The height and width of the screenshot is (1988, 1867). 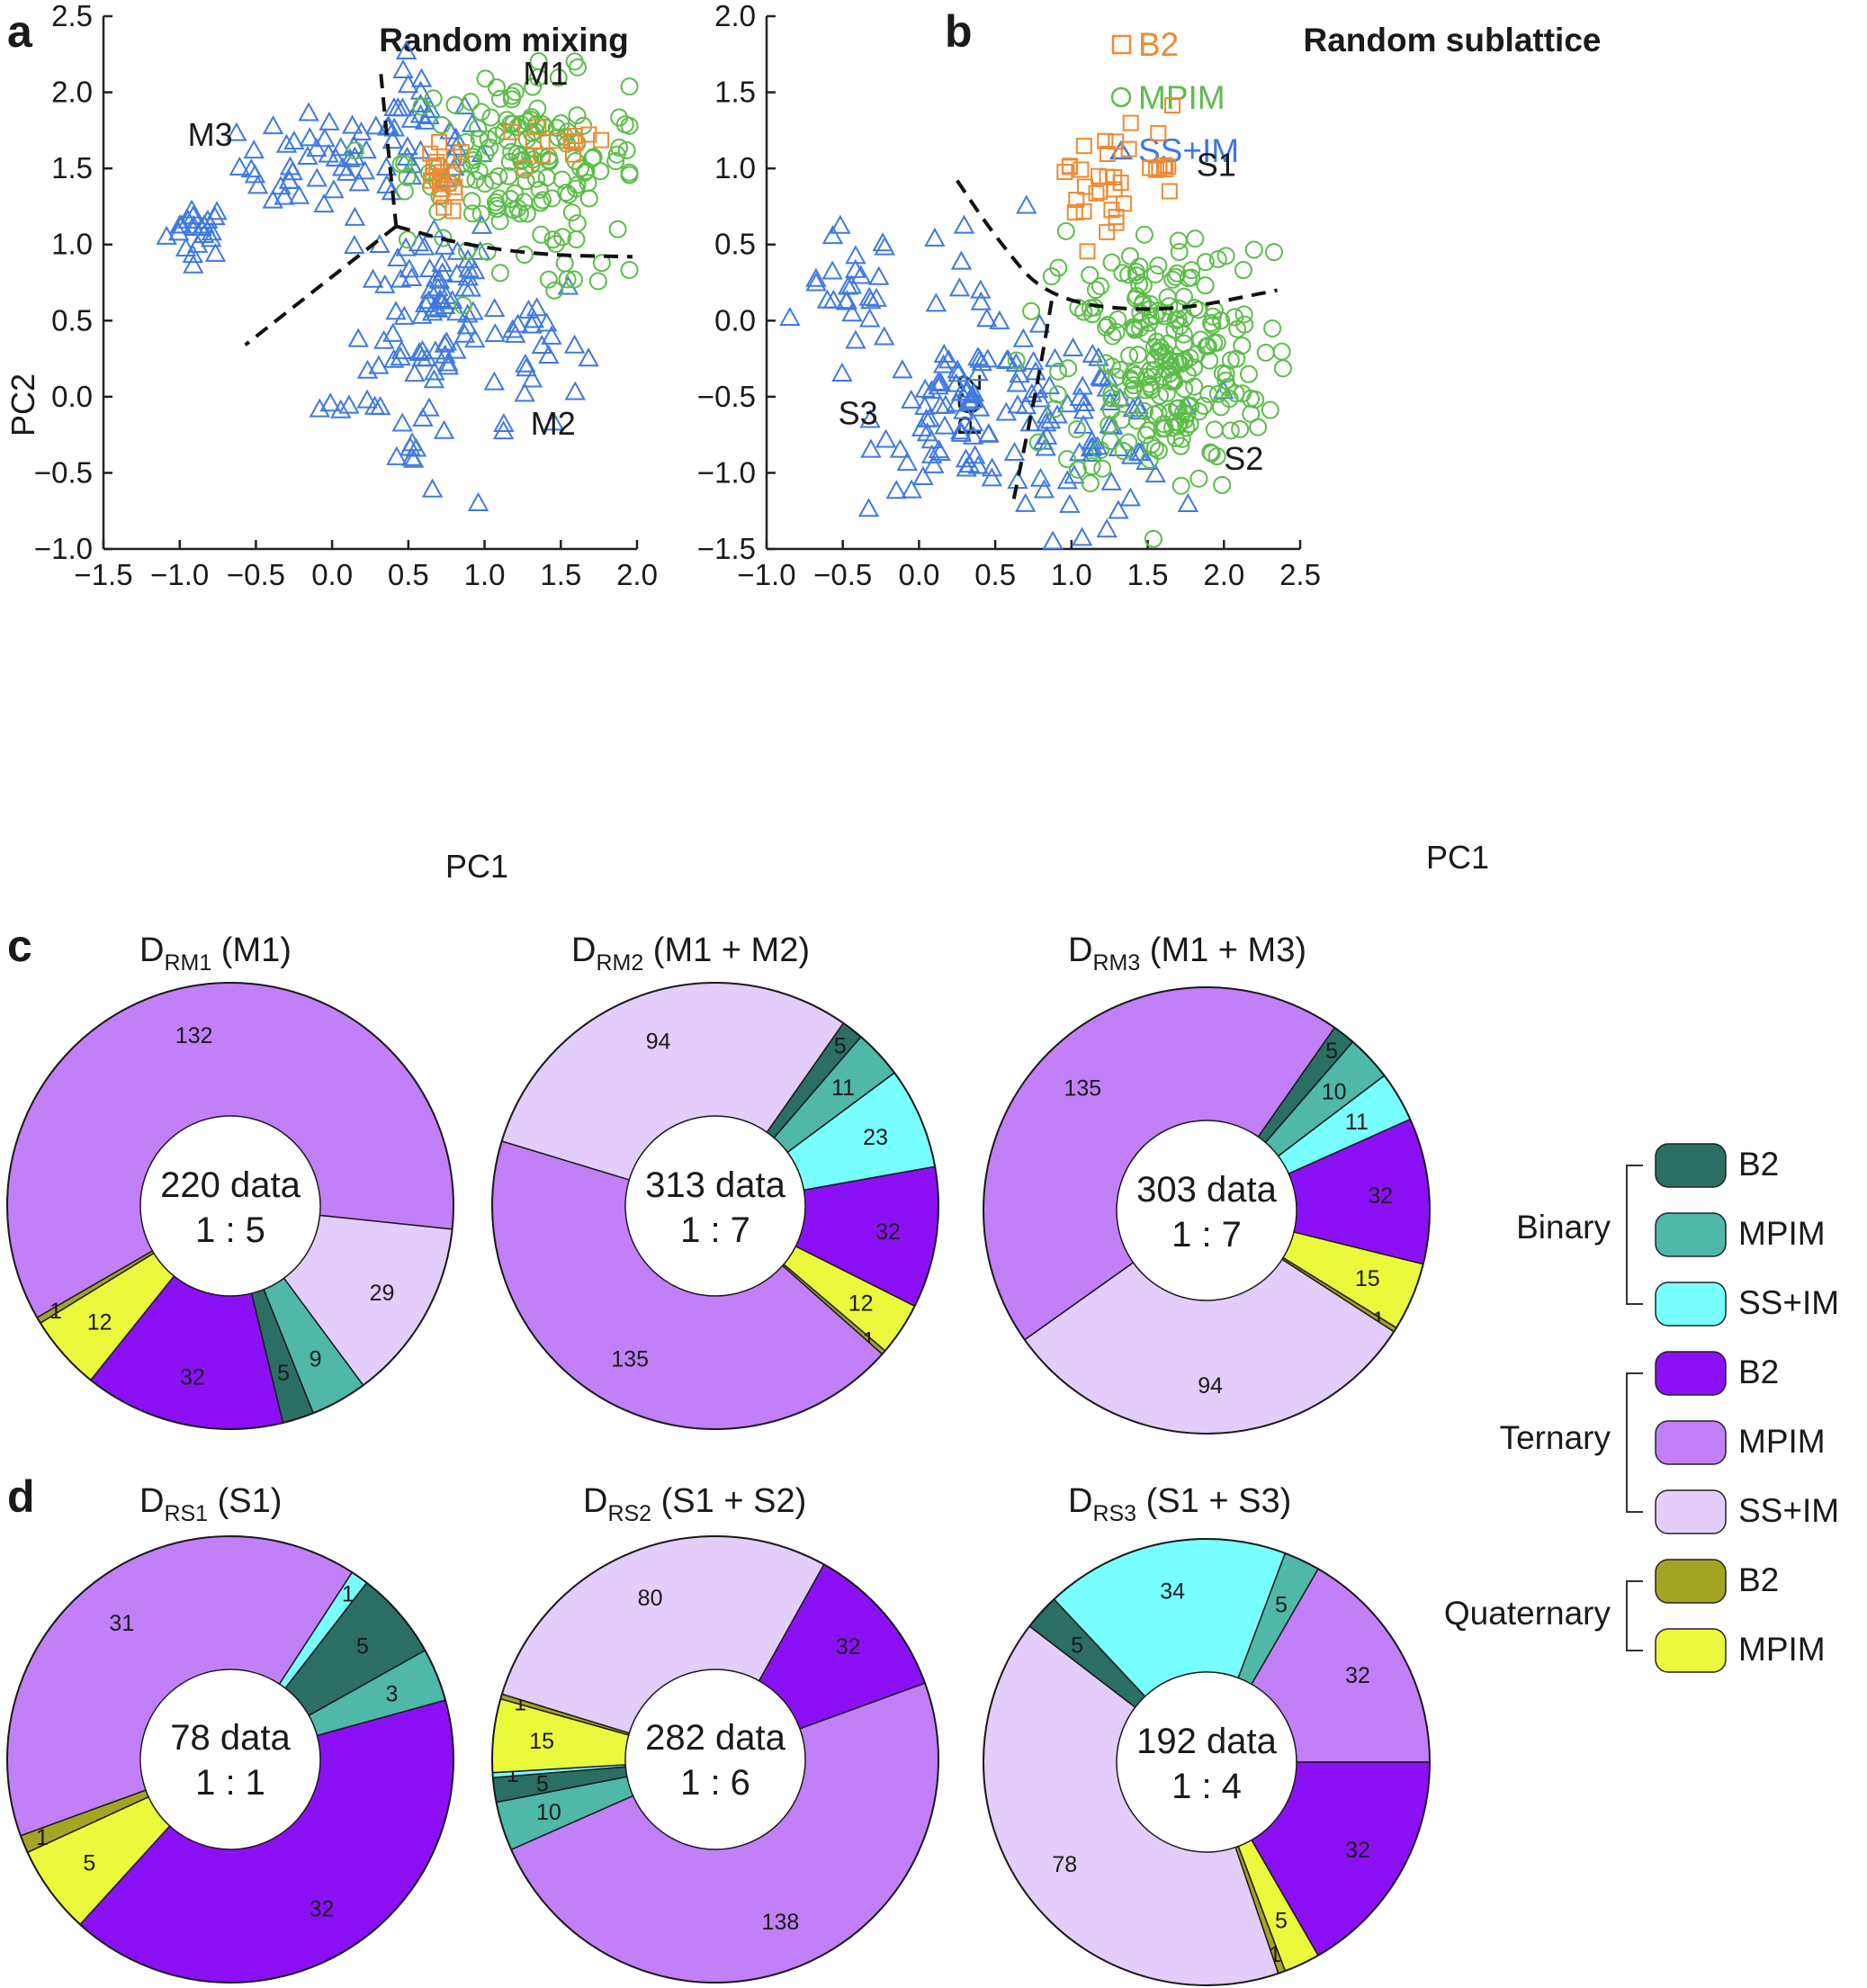 I want to click on center-count-drs2: 282 data, so click(x=715, y=1738).